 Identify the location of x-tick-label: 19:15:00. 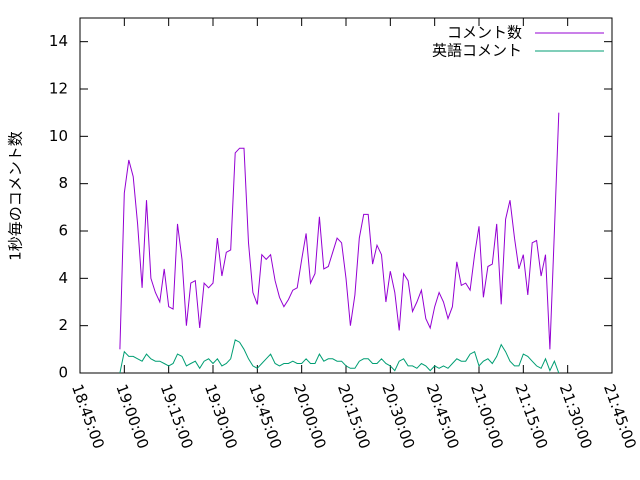
(177, 416).